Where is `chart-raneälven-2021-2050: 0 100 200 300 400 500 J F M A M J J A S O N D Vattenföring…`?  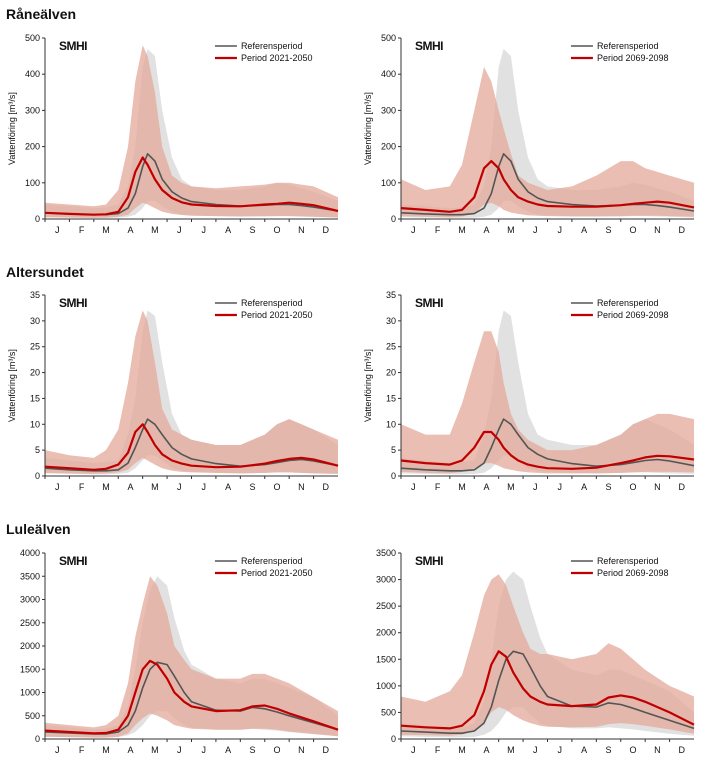
chart-raneälven-2021-2050: 0 100 200 300 400 500 J F M A M J J A S O N D Vattenföring… is located at coordinates (173, 134).